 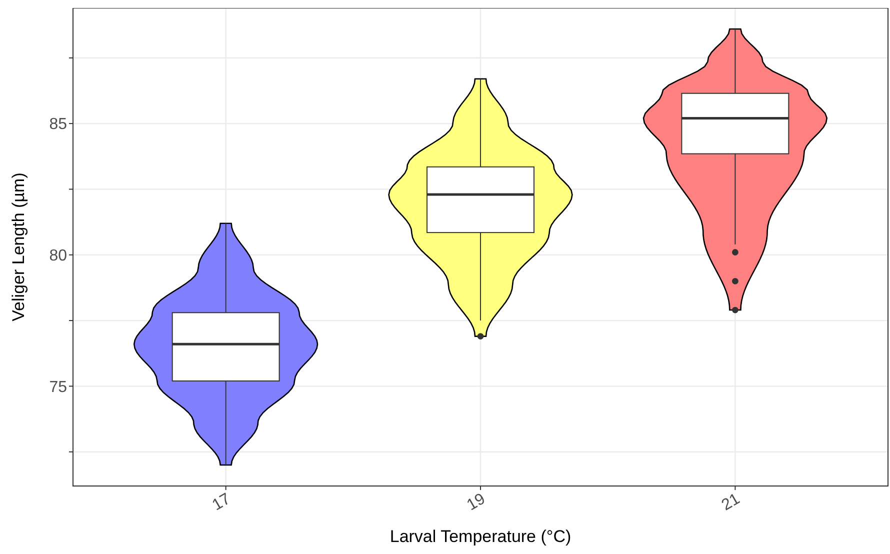 What do you see at coordinates (481, 536) in the screenshot?
I see `x-axis-title: Larval Temperature (°C)` at bounding box center [481, 536].